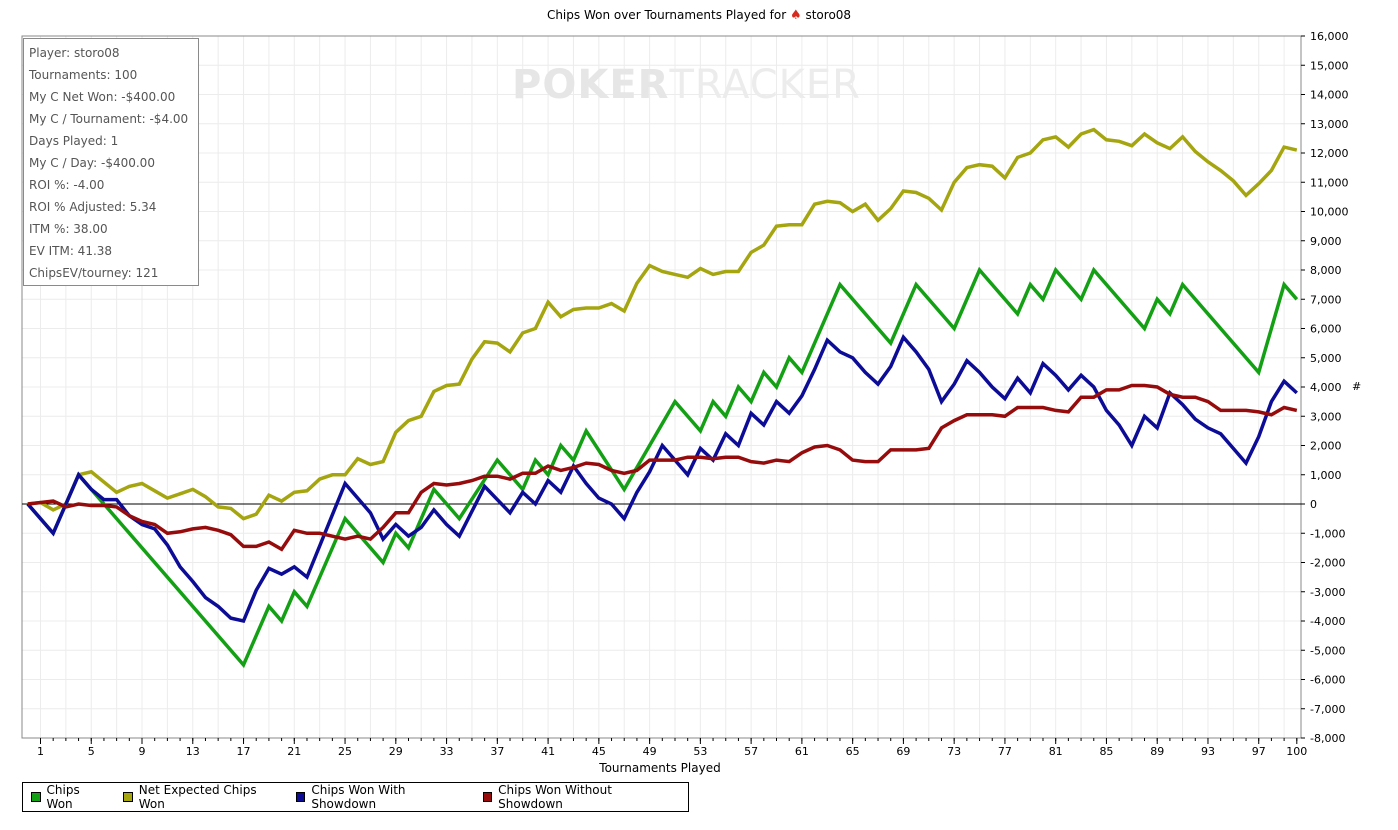 This screenshot has height=830, width=1398. What do you see at coordinates (853, 751) in the screenshot?
I see `x-tick-label: 65` at bounding box center [853, 751].